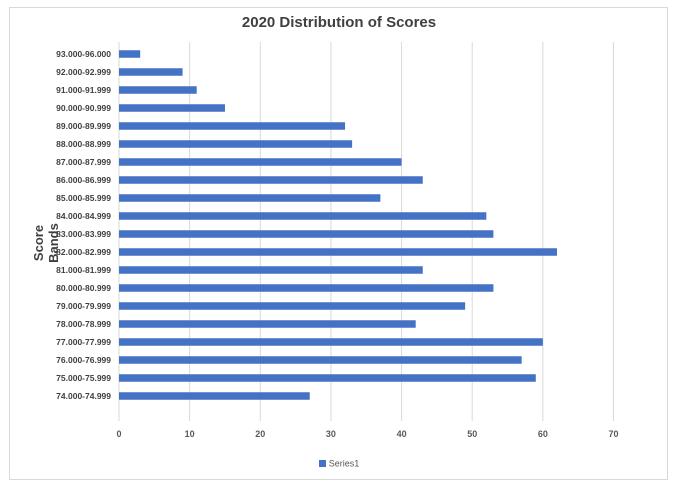 The width and height of the screenshot is (678, 488). I want to click on y-tick-label: 89.000-89.999, so click(83, 126).